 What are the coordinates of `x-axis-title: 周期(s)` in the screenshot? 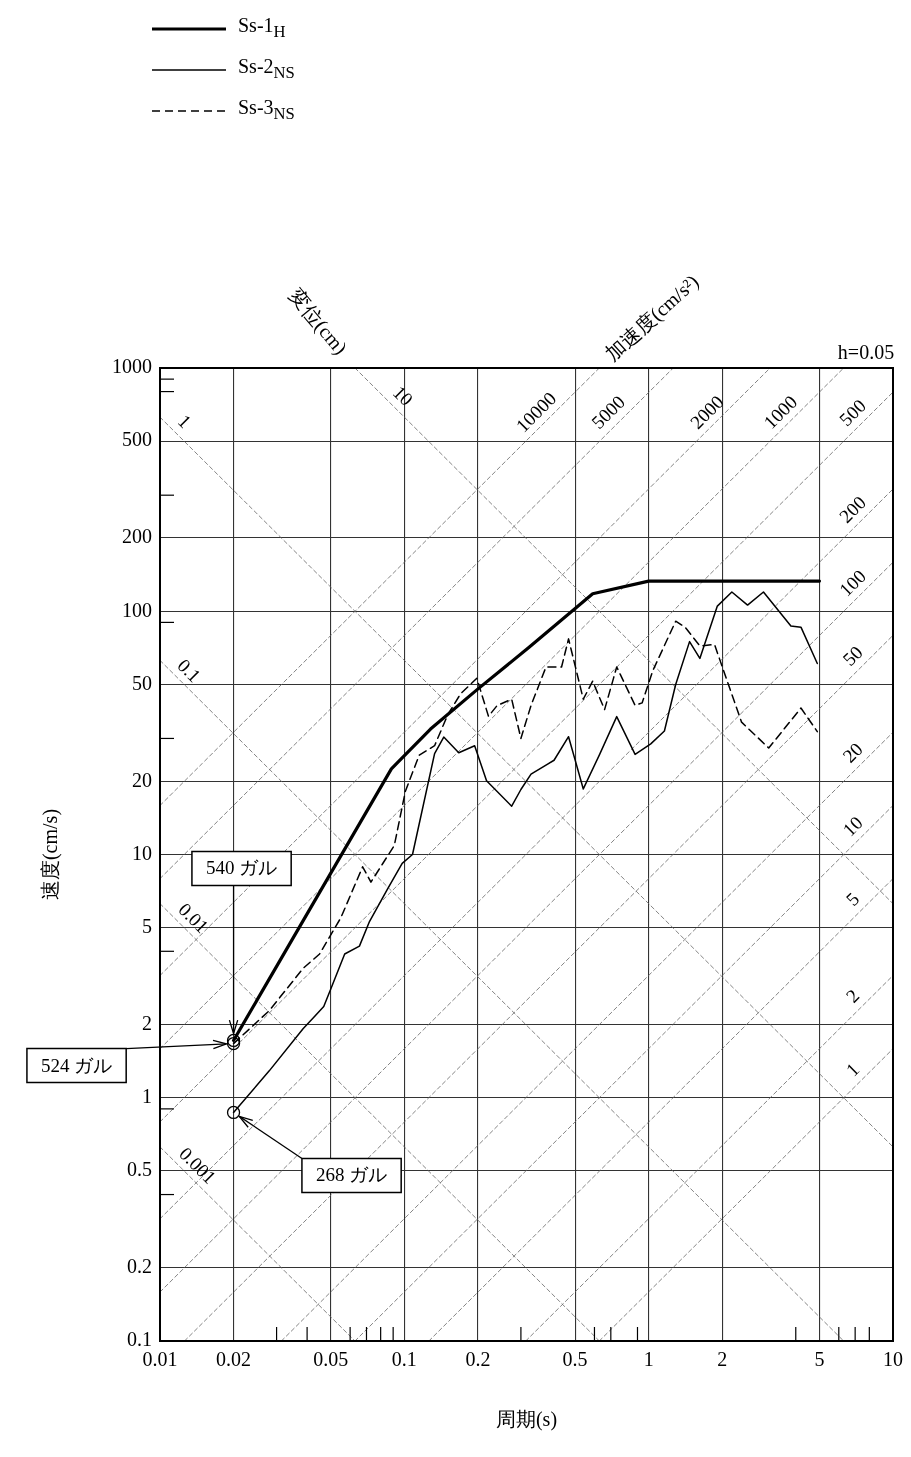 It's located at (526, 1420).